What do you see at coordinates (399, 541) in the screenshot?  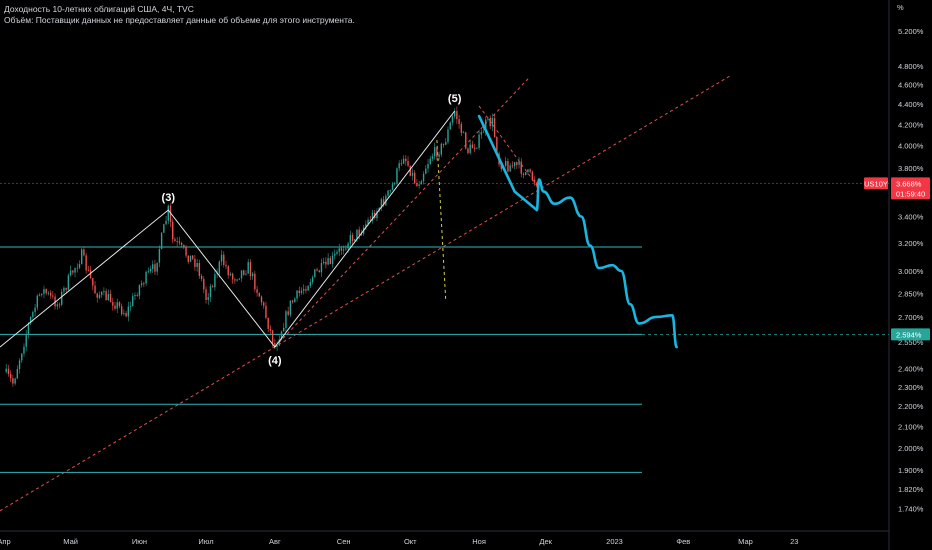 I see `time-axis: Апр Май Июн Июл Авг Сен Окт Ноя Дек 2023 Фев Мар 23` at bounding box center [399, 541].